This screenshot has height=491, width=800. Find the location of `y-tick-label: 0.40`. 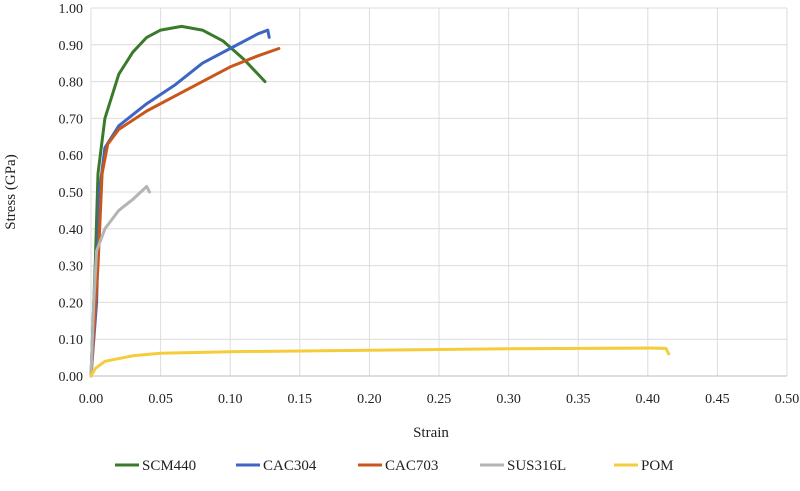

y-tick-label: 0.40 is located at coordinates (71, 230).